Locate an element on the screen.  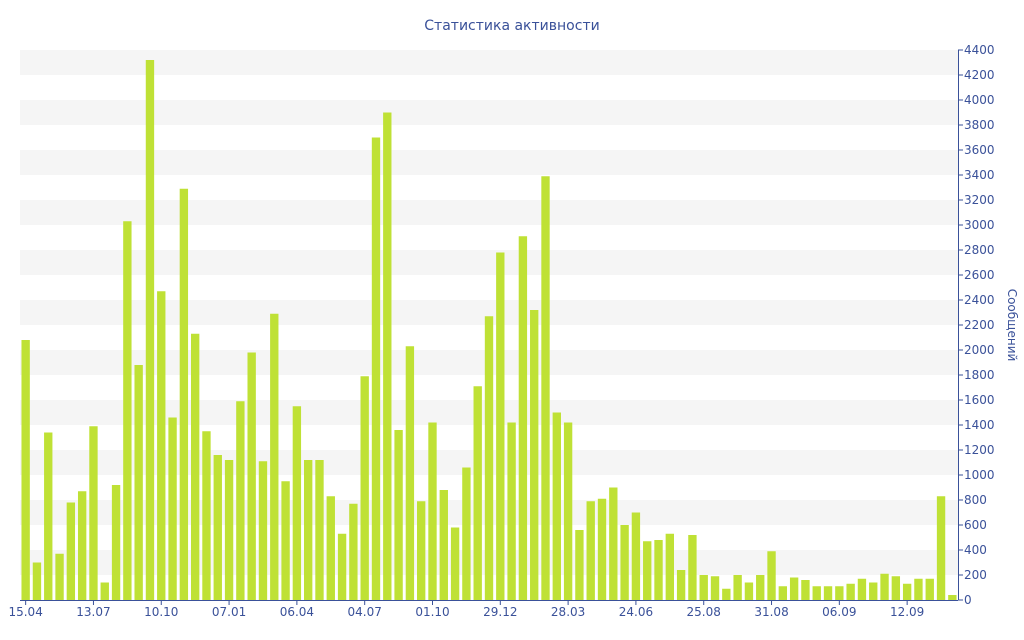
x-tick-label: 04.07 is located at coordinates (365, 612).